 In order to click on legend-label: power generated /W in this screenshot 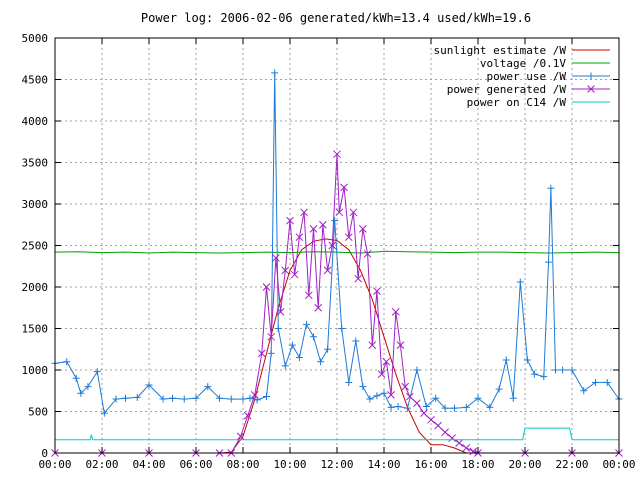, I will do `click(507, 89)`.